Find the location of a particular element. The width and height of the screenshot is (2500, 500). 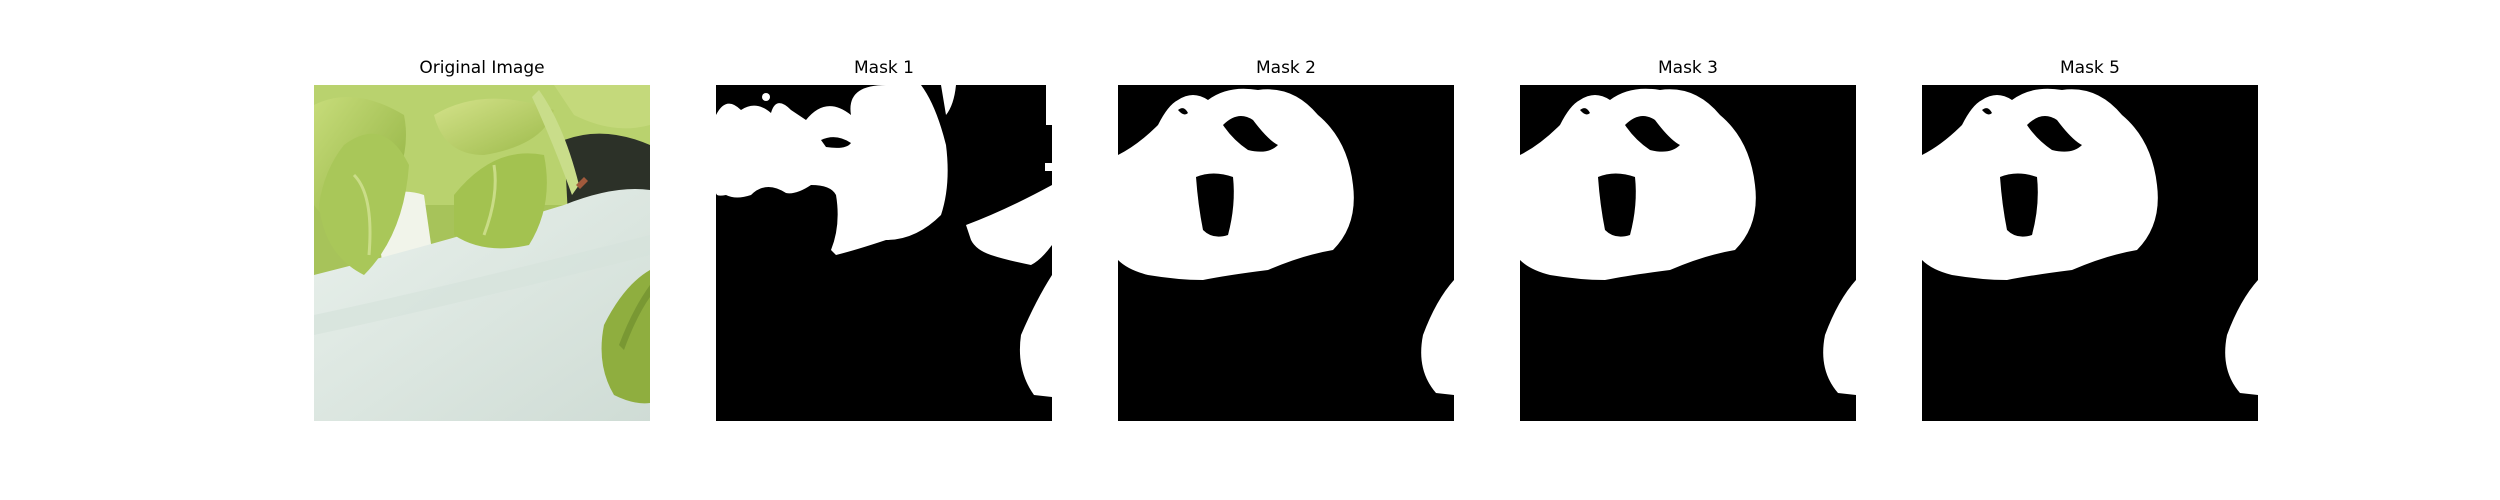

mask-1-panel: Mask 1 is located at coordinates (884, 239).